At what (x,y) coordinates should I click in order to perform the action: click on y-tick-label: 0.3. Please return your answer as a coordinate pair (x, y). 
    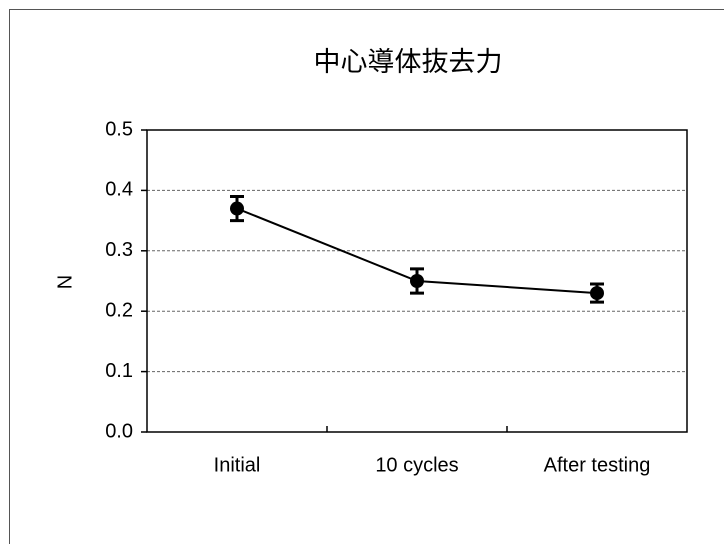
    Looking at the image, I should click on (119, 250).